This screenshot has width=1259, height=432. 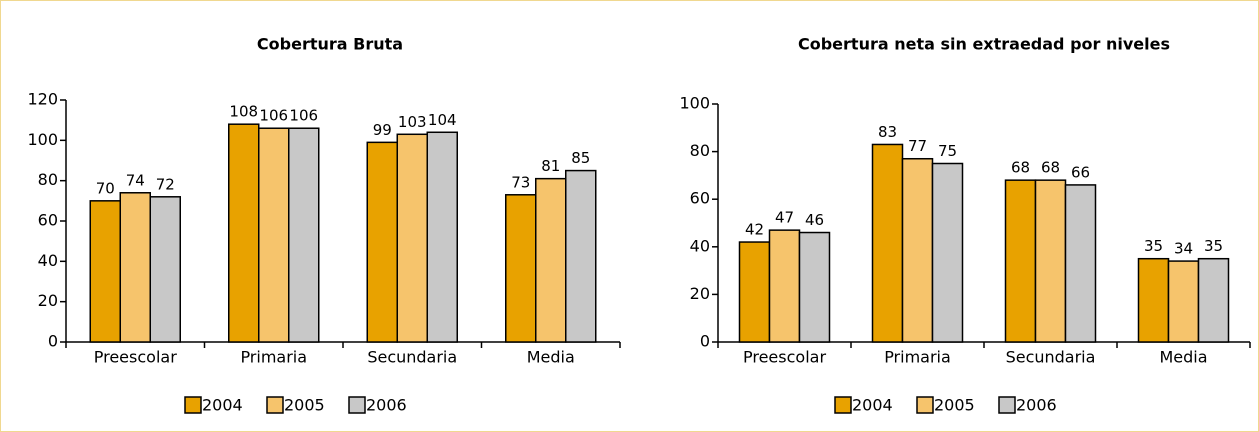 I want to click on value-label: 42, so click(x=754, y=230).